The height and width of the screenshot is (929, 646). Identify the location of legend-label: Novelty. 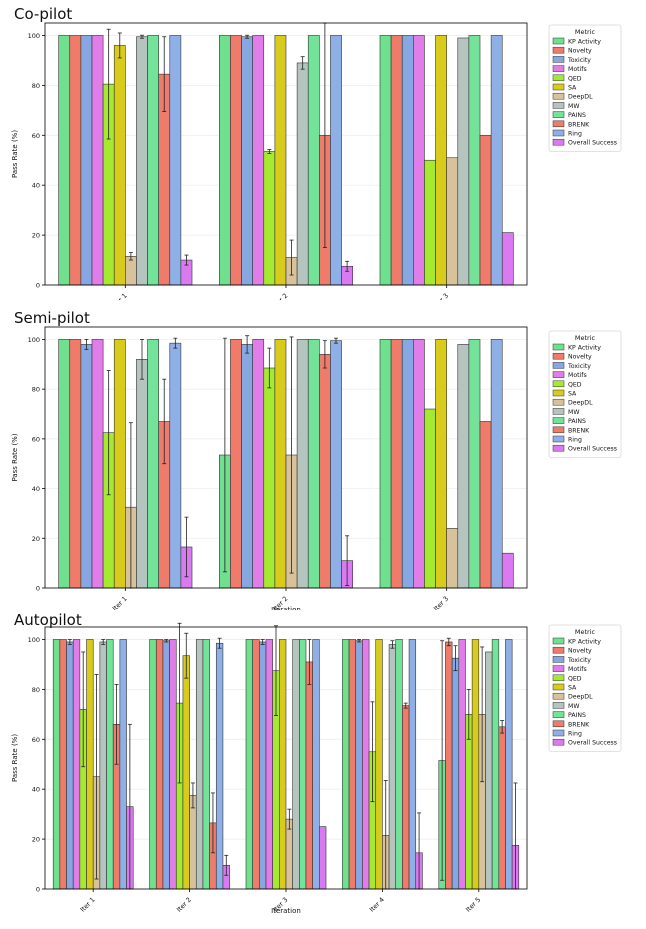
(580, 51).